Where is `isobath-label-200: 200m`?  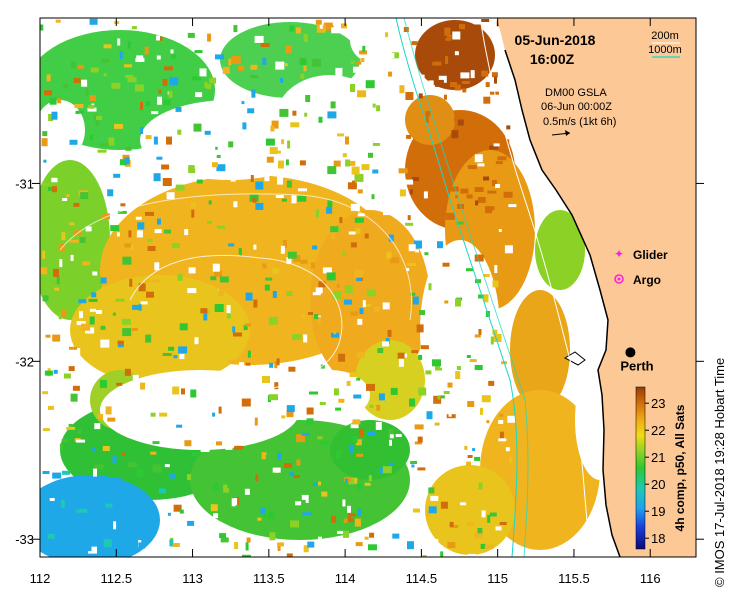 isobath-label-200: 200m is located at coordinates (665, 36).